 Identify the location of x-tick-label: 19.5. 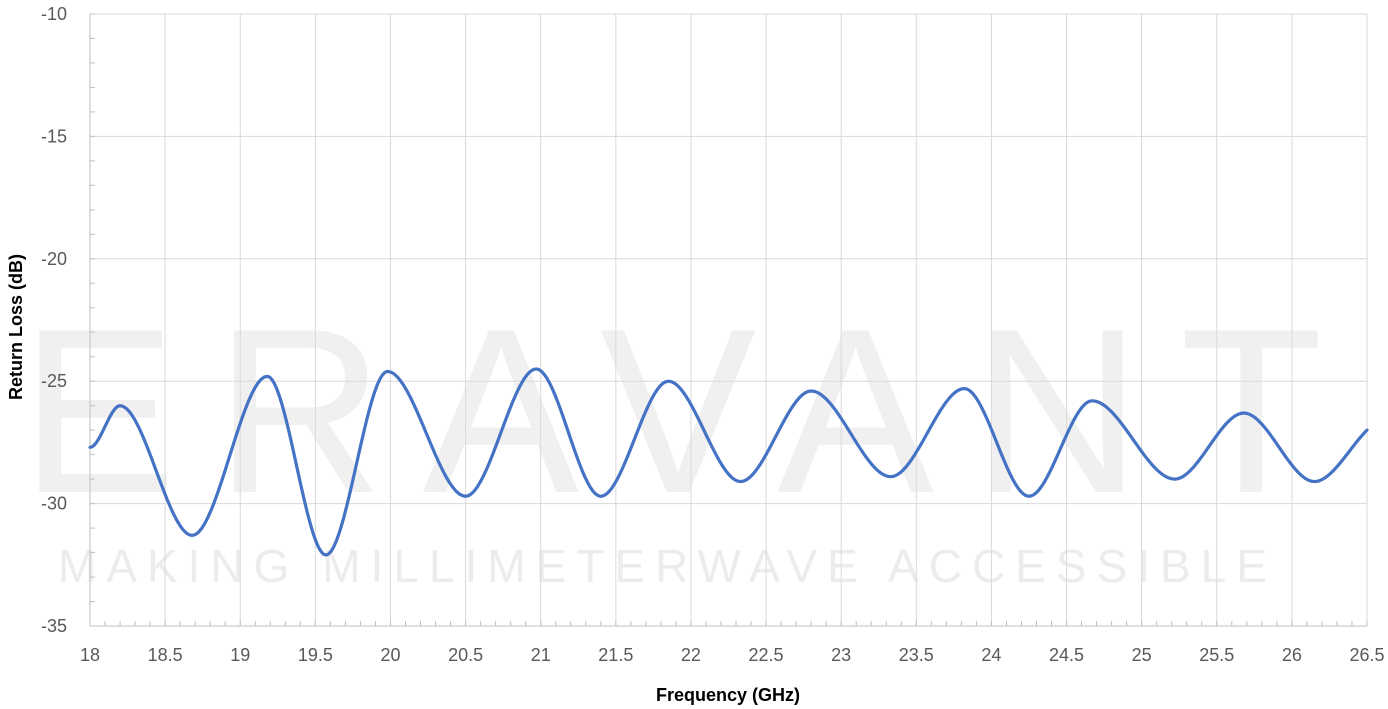
(315, 655).